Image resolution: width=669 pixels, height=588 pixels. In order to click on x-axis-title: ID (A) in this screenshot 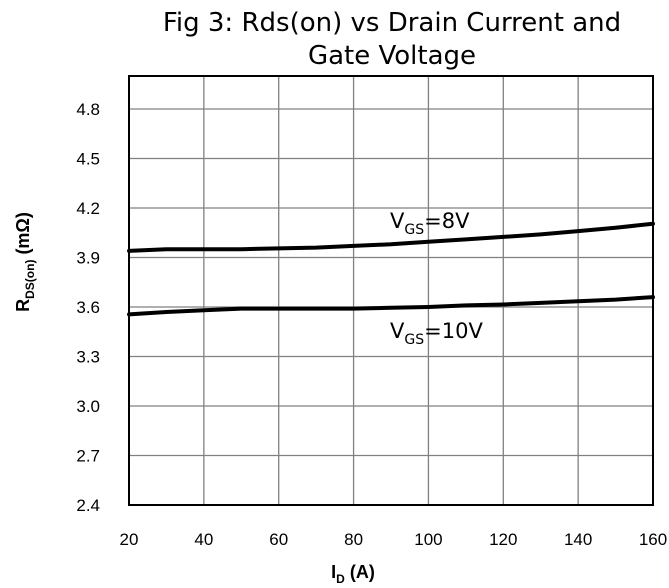, I will do `click(353, 574)`.